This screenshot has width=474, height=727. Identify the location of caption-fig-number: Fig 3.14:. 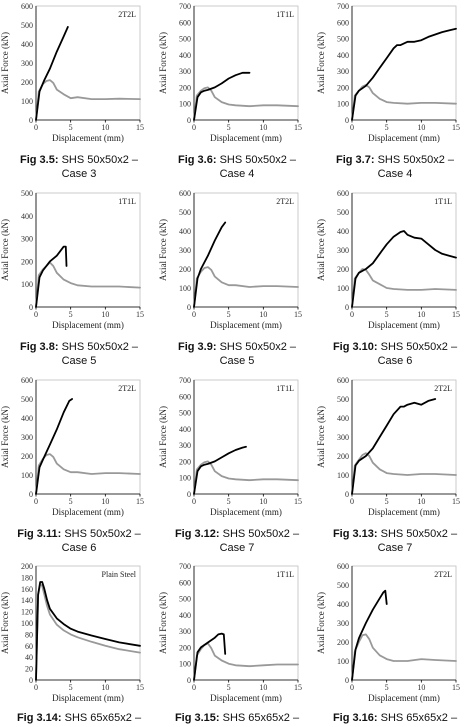
(39, 718).